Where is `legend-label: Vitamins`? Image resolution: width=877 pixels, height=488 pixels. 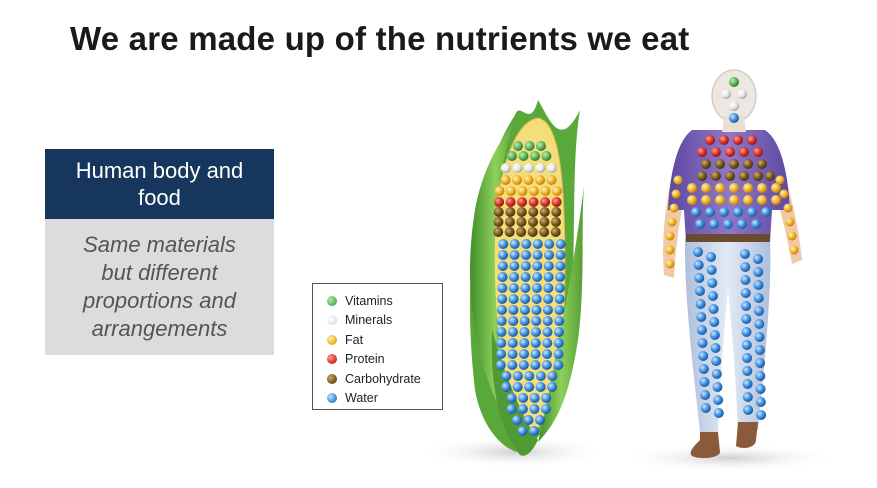
legend-label: Vitamins is located at coordinates (369, 300).